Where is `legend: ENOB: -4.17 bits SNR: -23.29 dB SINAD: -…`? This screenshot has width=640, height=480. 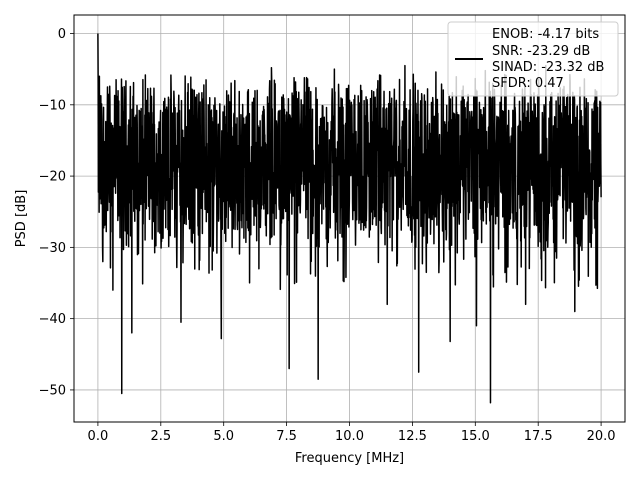 legend: ENOB: -4.17 bits SNR: -23.29 dB SINAD: -… is located at coordinates (533, 59).